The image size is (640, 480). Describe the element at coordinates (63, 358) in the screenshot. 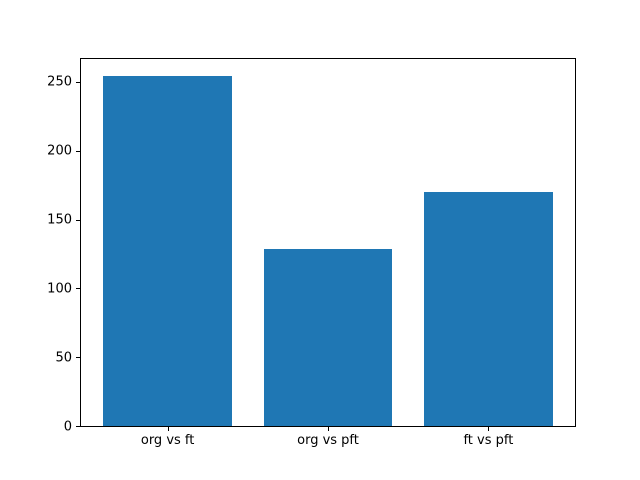

I see `y-tick-label: 50` at that location.